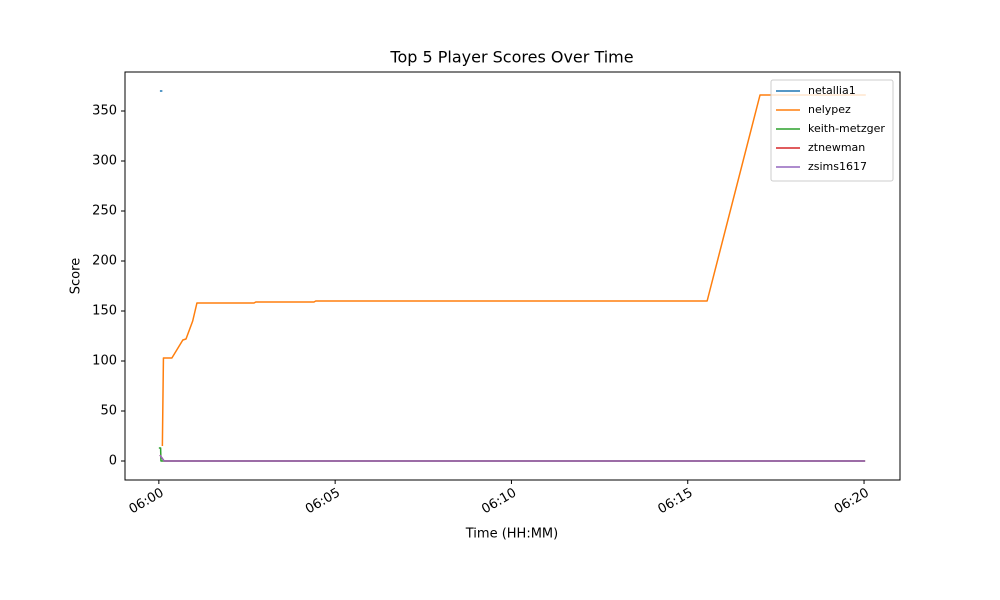 The image size is (1000, 600). Describe the element at coordinates (104, 211) in the screenshot. I see `y-tick-label: 250` at that location.